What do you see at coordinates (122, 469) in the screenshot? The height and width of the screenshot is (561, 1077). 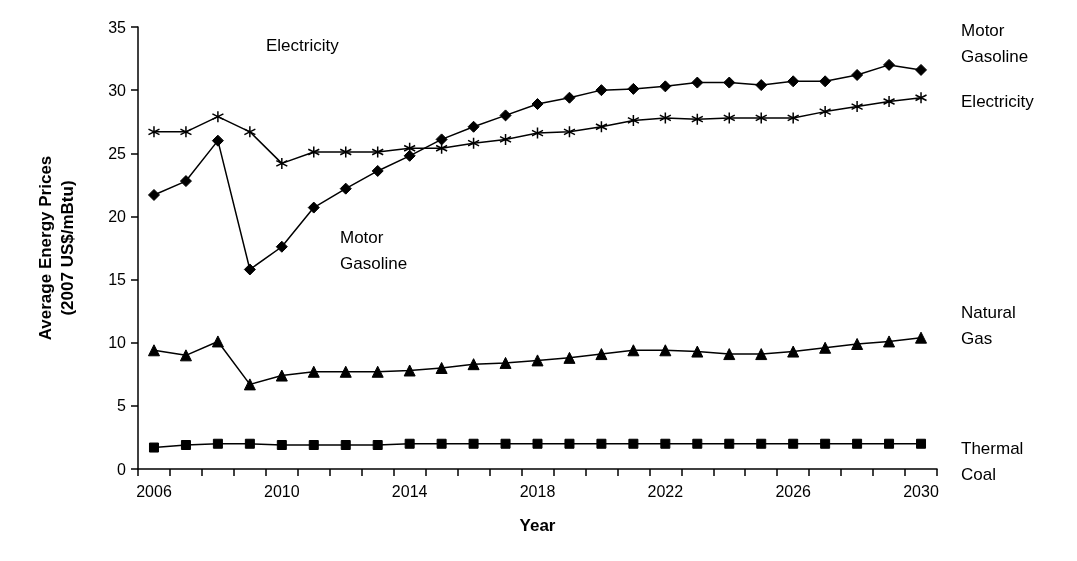 I see `y-tick-label: 0` at bounding box center [122, 469].